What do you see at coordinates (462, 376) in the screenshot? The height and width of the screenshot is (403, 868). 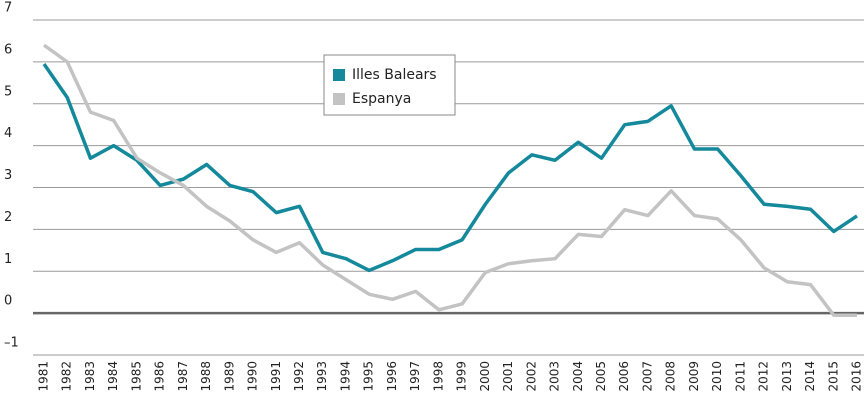 I see `x-tick-label: 1999` at bounding box center [462, 376].